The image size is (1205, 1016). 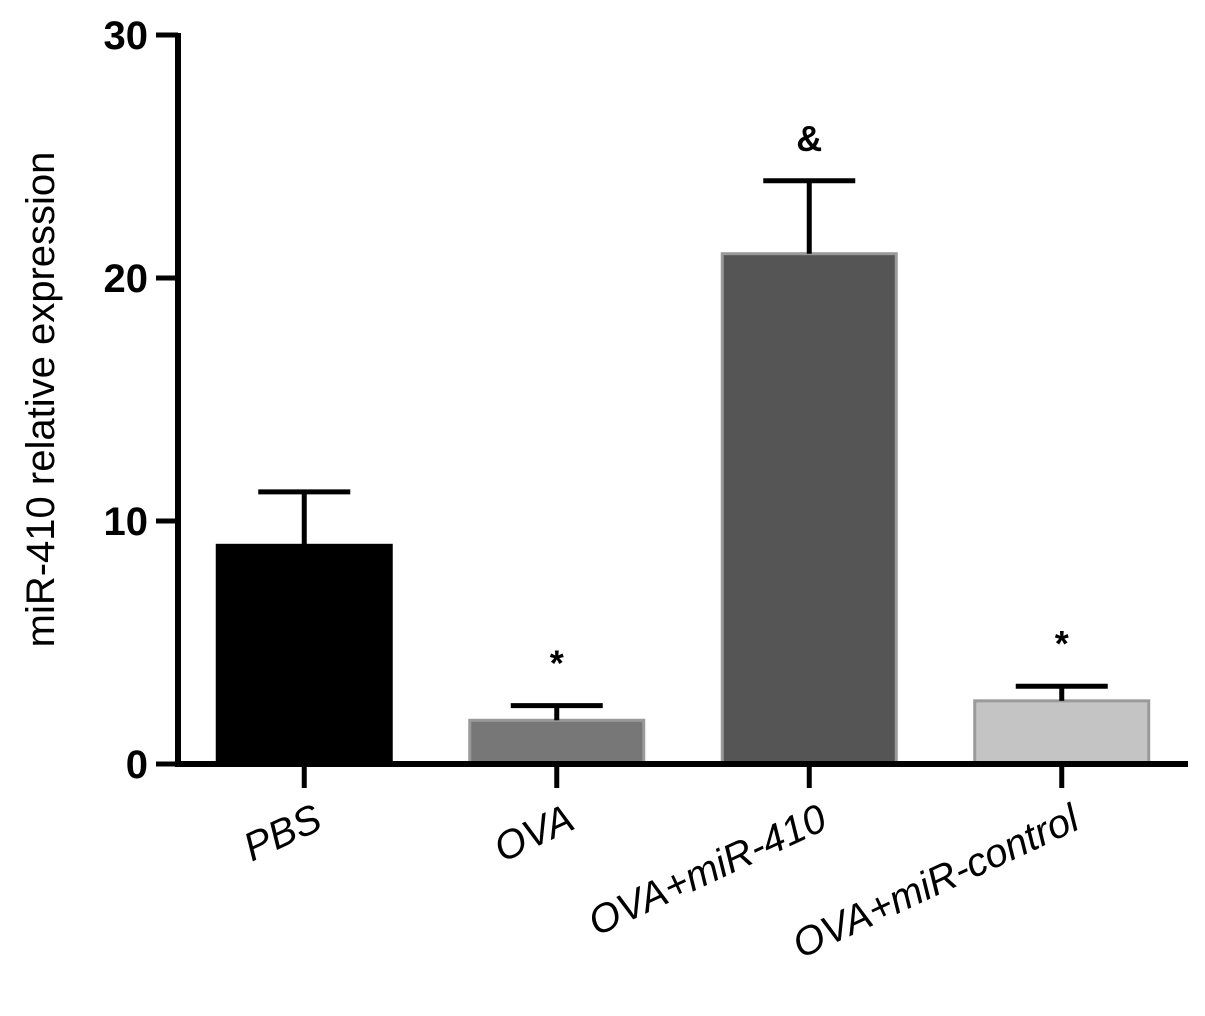 I want to click on y-tick-label: 30, so click(x=126, y=36).